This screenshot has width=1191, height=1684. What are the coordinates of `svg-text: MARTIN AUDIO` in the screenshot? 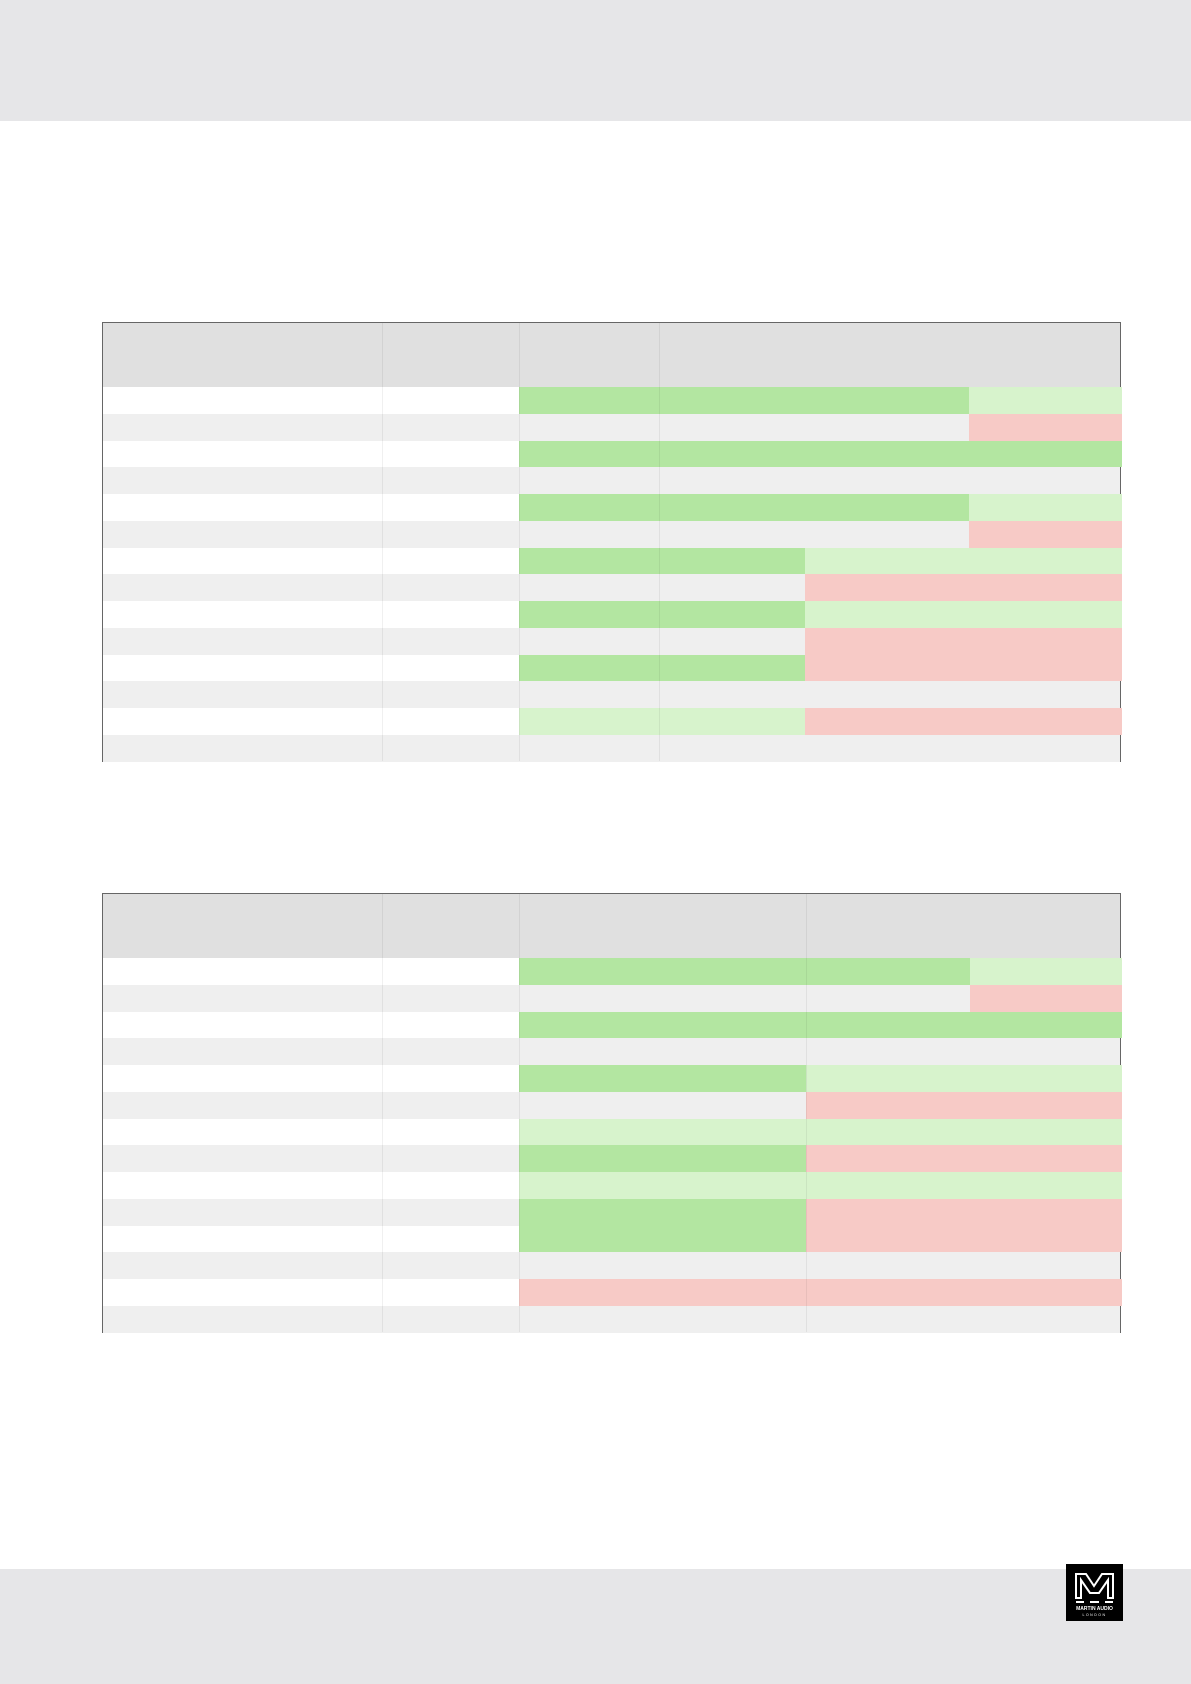 It's located at (1094, 1609).